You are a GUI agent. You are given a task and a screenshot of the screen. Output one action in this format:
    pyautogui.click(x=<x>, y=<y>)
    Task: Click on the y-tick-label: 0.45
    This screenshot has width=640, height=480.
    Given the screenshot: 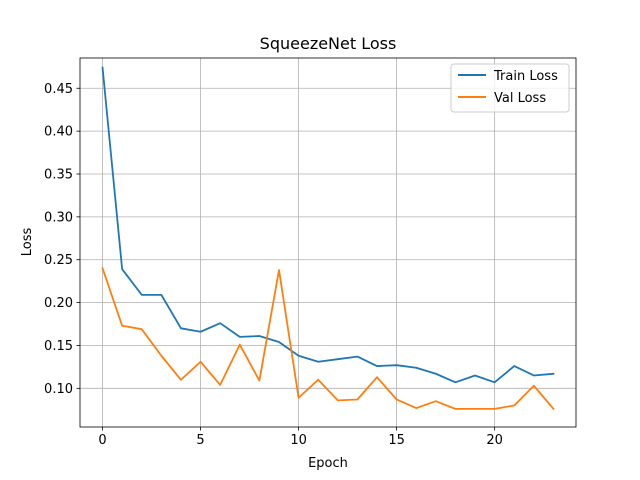 What is the action you would take?
    pyautogui.click(x=58, y=89)
    